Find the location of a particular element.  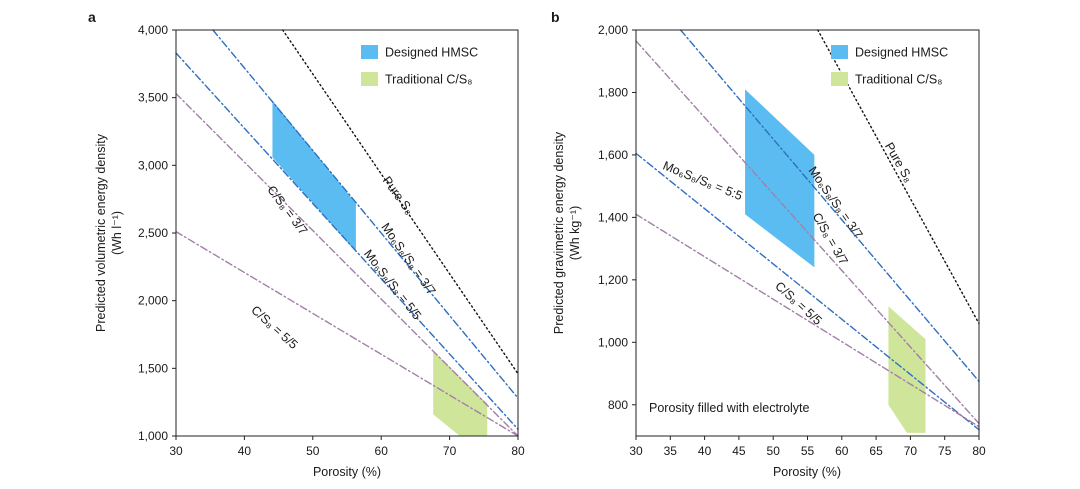

panel-b-y-tick-label: 1,400 is located at coordinates (613, 217).